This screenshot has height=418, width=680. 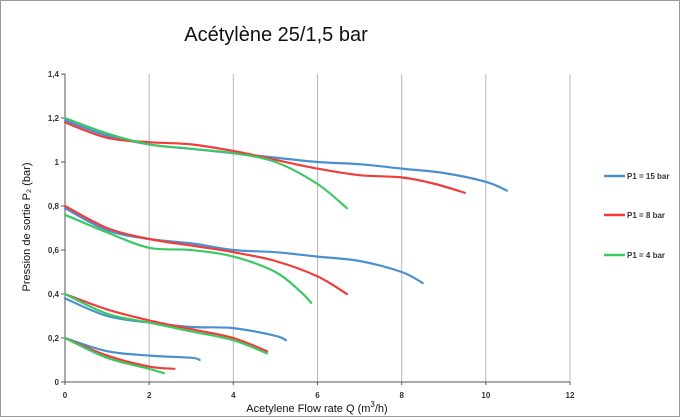 What do you see at coordinates (276, 35) in the screenshot?
I see `chart-title: Acétylène 25/1,5 bar` at bounding box center [276, 35].